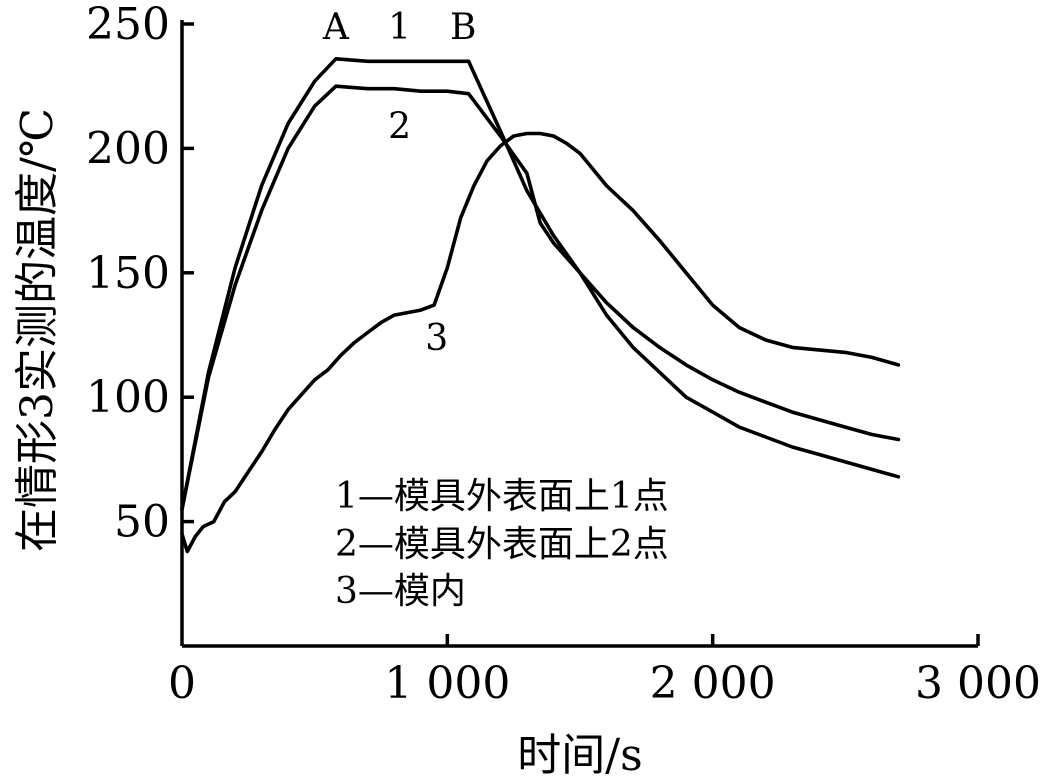  I want to click on legend: 1—模具外表面上1点 2—模具外表面上2点 3—模内, so click(502, 544).